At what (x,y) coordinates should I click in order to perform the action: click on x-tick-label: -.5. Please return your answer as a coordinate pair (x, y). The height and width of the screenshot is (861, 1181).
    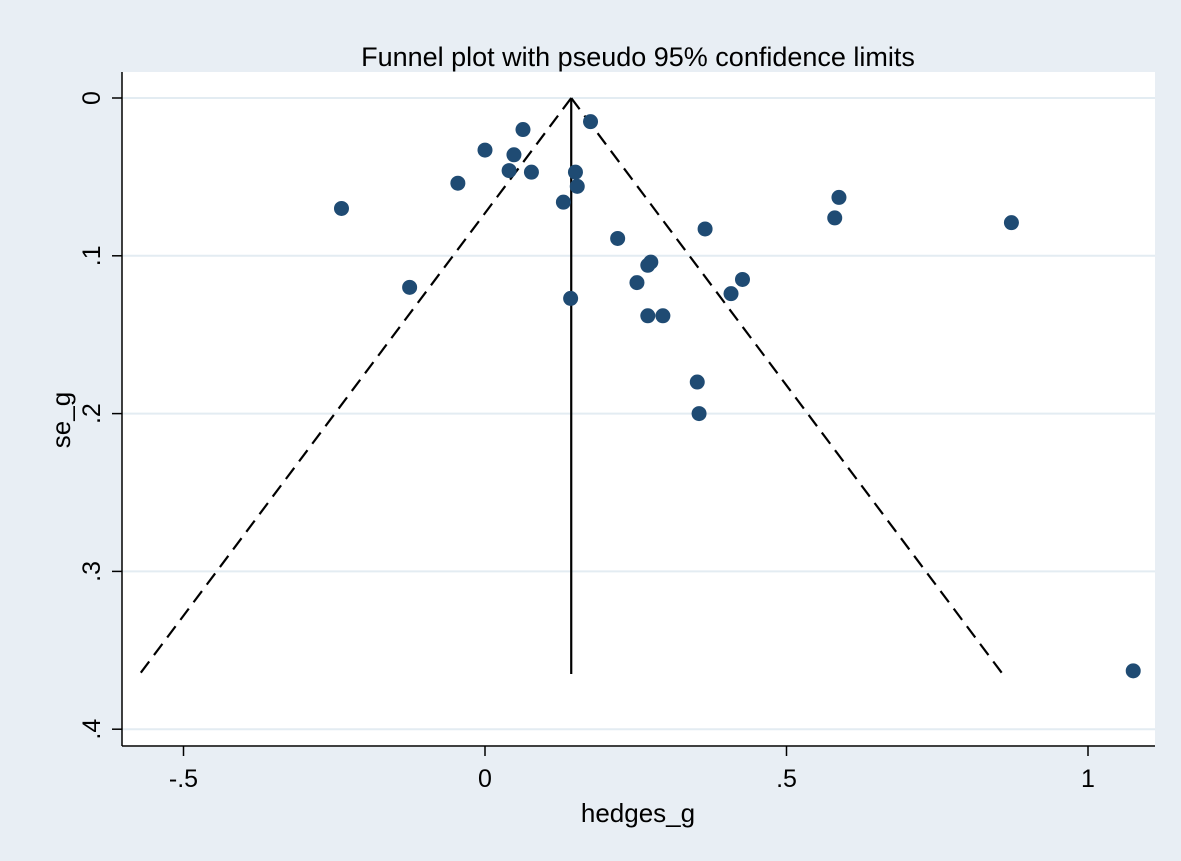
    Looking at the image, I should click on (183, 779).